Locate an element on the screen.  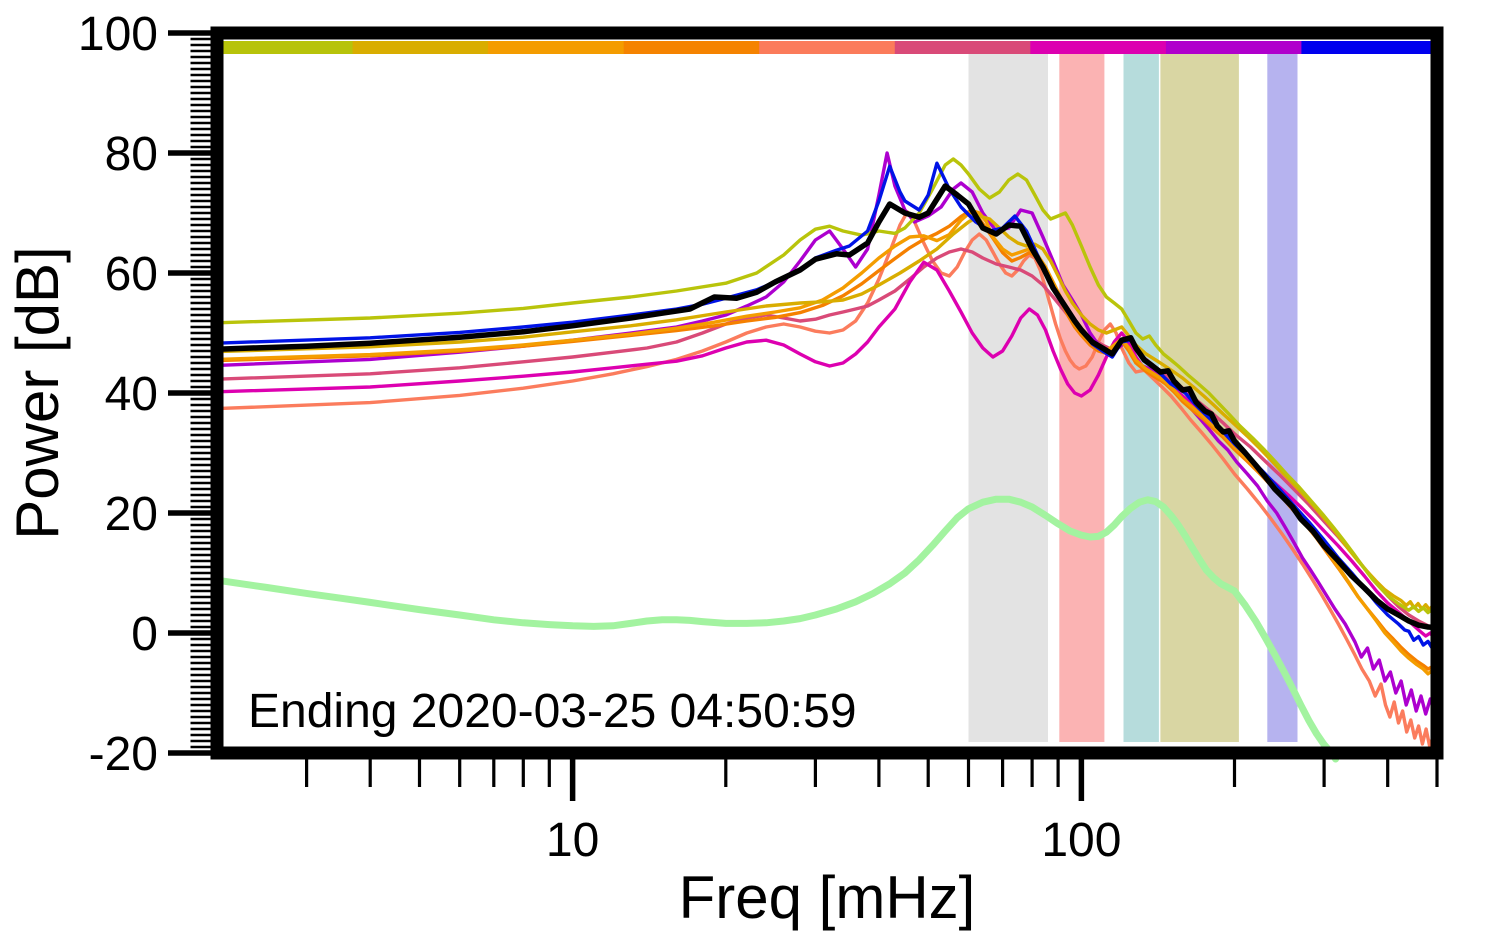
y-tick-label: 100 is located at coordinates (118, 34).